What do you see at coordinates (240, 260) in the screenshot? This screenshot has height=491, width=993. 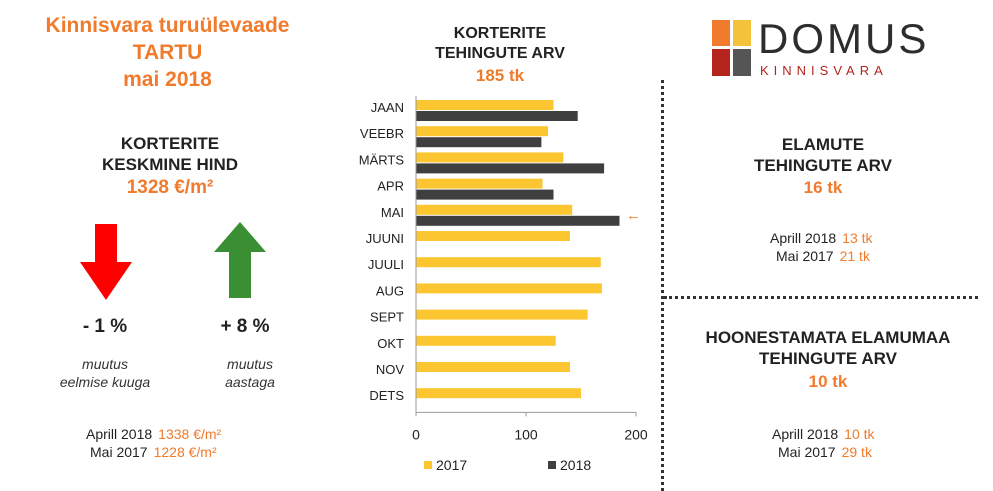 I see `up-arrow-icon` at bounding box center [240, 260].